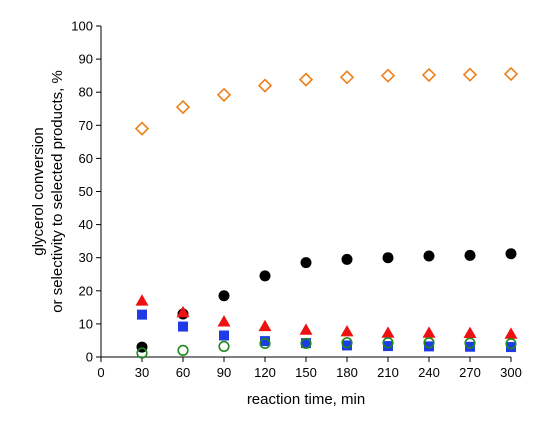  Describe the element at coordinates (100, 372) in the screenshot. I see `x-tick-label: 0` at that location.